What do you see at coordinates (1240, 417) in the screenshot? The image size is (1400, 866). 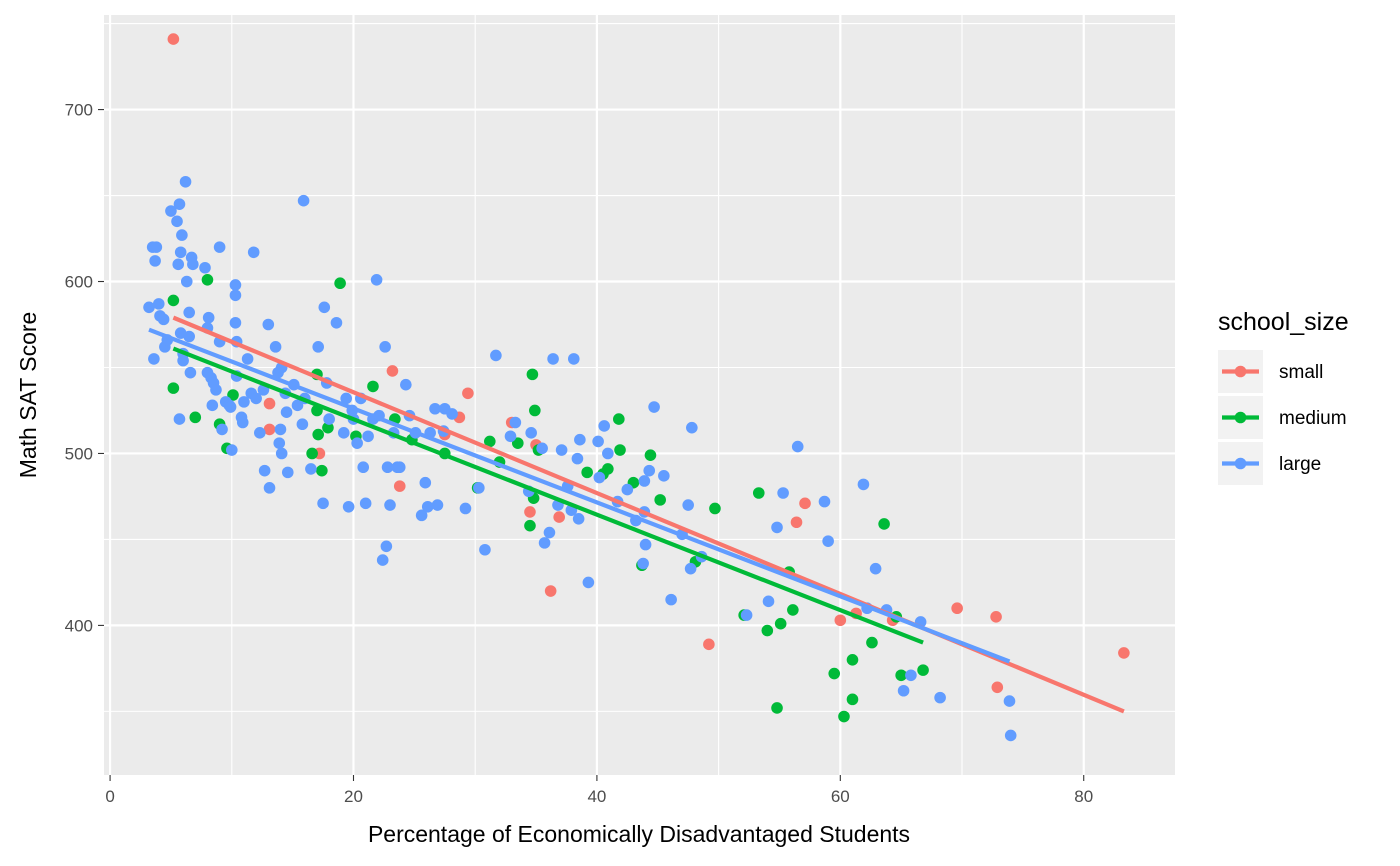 I see `legend-dot-medium` at bounding box center [1240, 417].